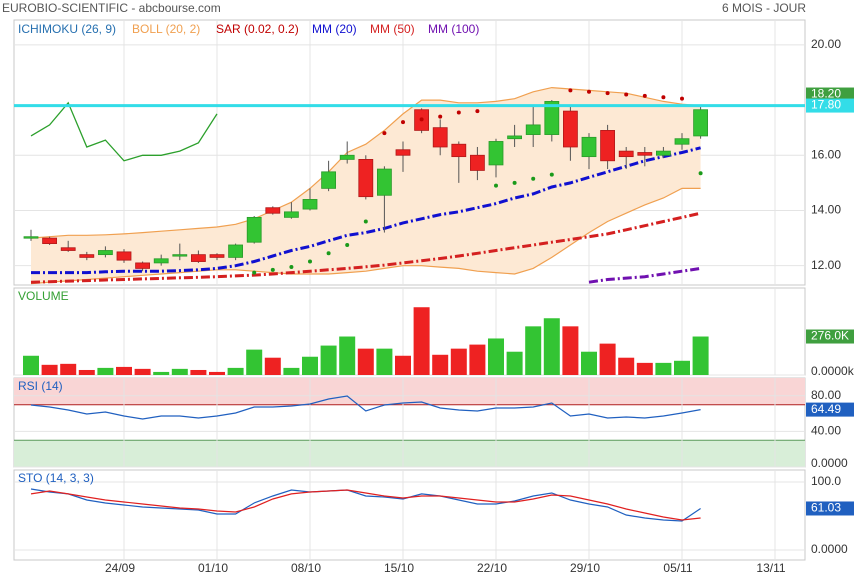 Image resolution: width=855 pixels, height=580 pixels. Describe the element at coordinates (257, 29) in the screenshot. I see `legend-entry: SAR (0.02, 0.2)` at that location.